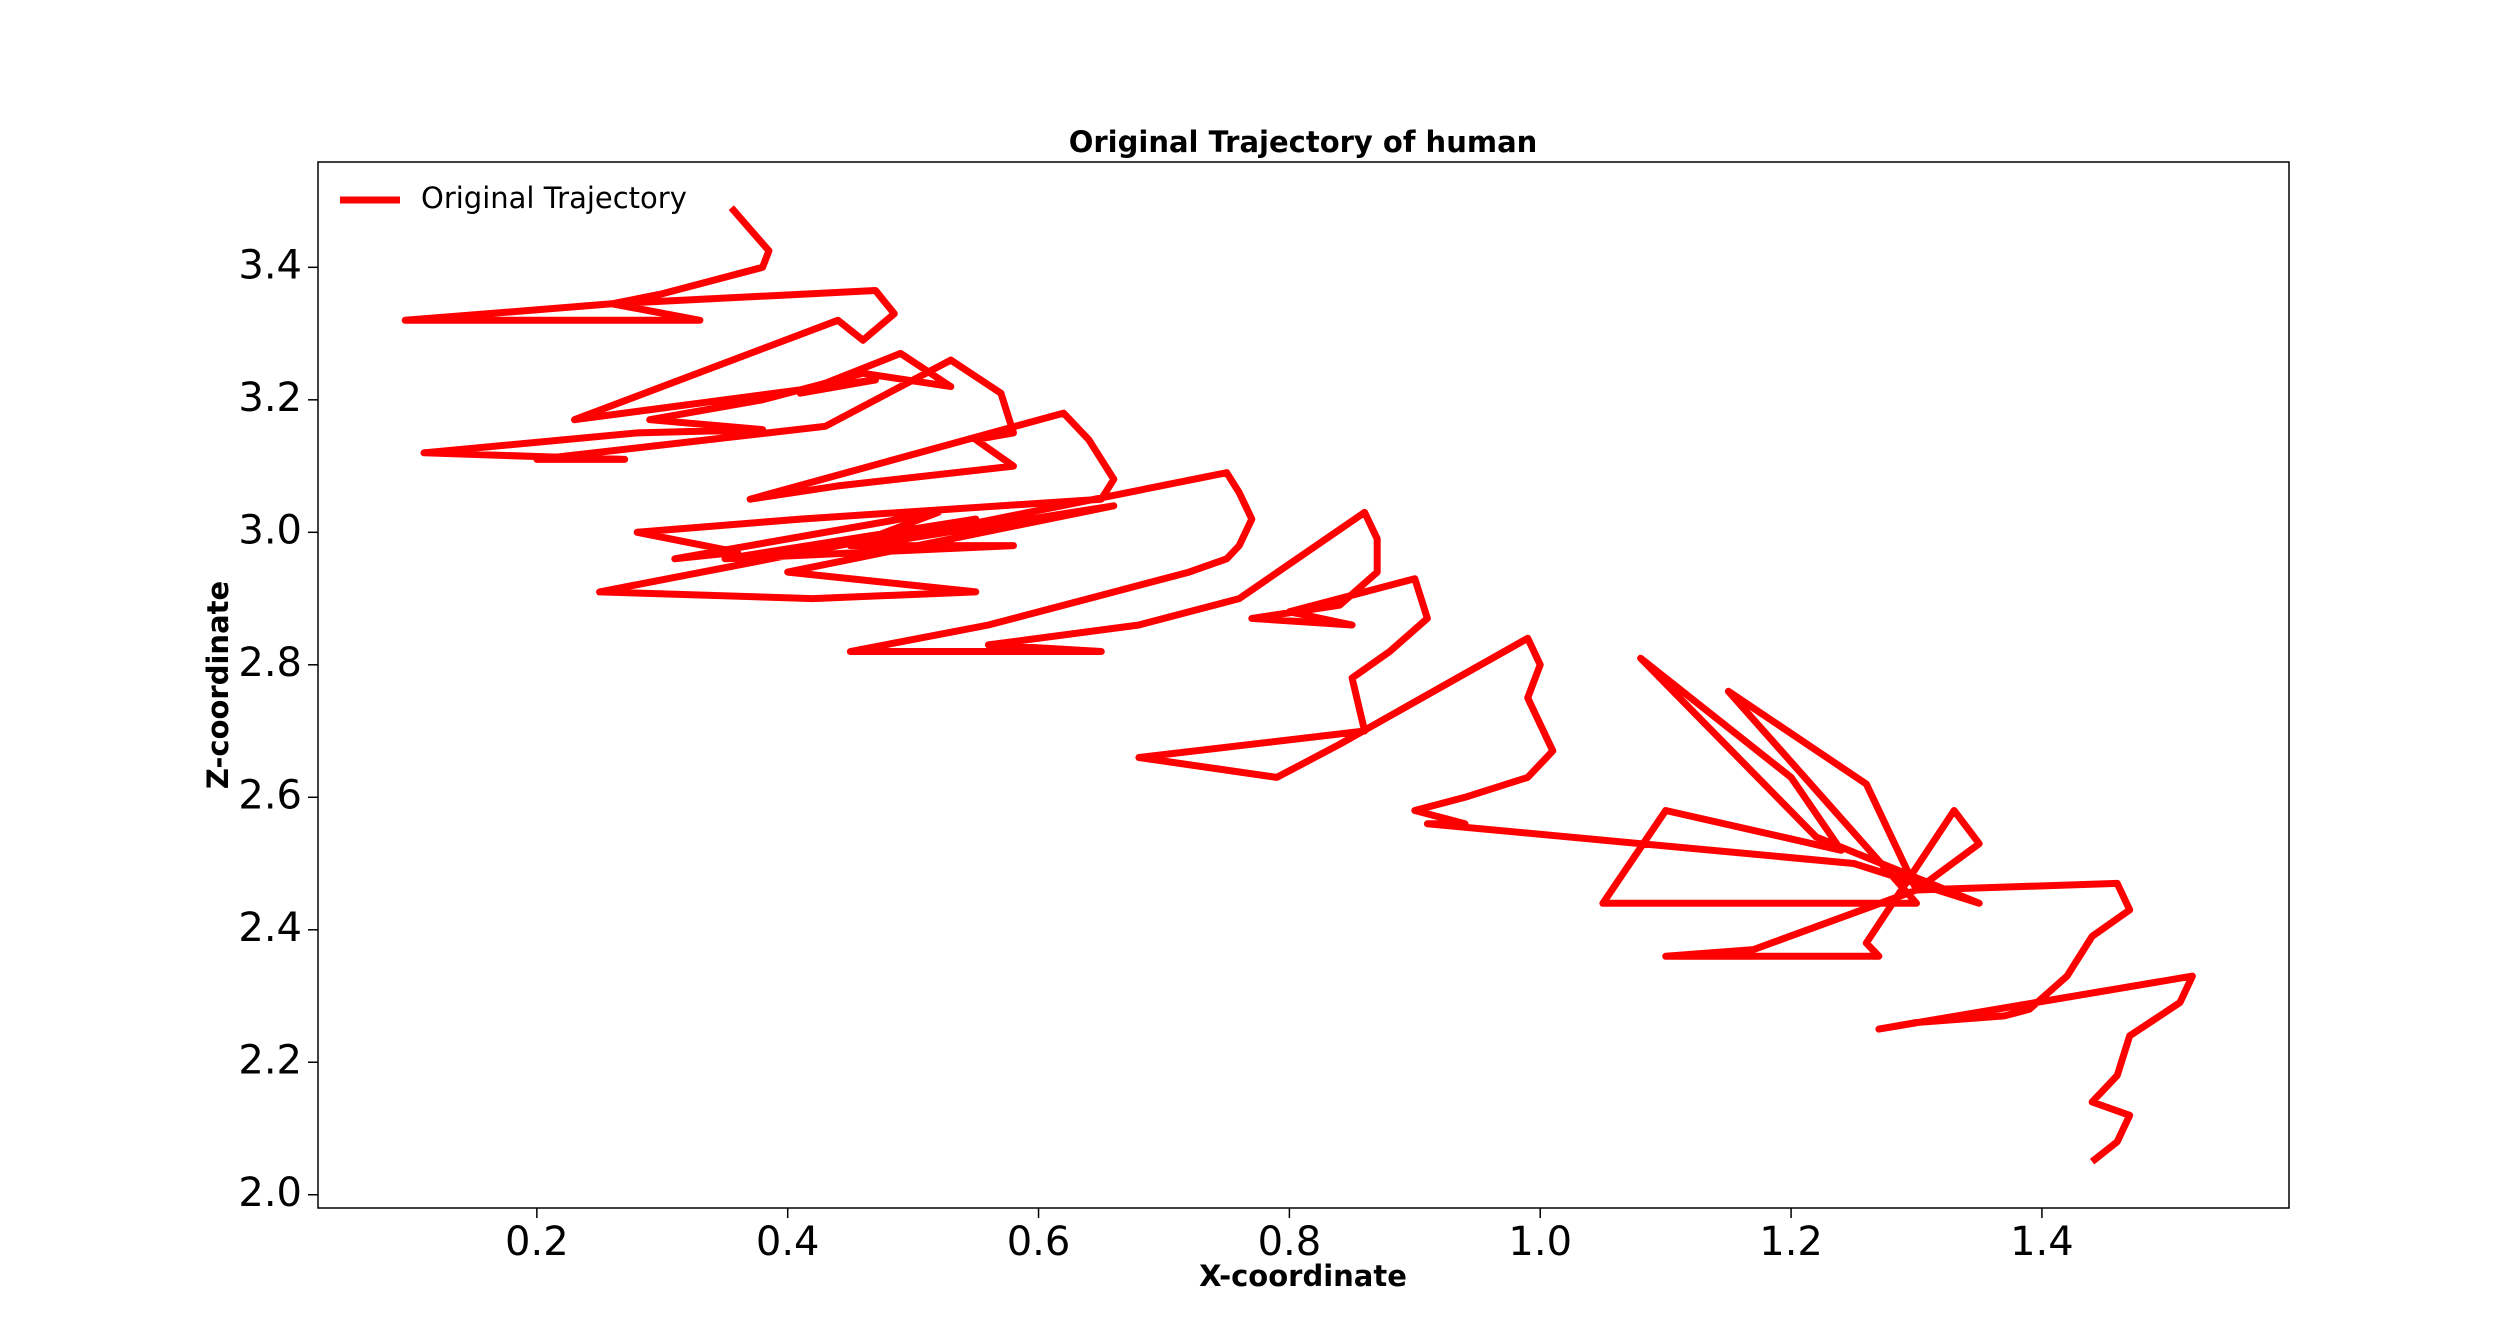 The height and width of the screenshot is (1337, 2504). Describe the element at coordinates (270, 663) in the screenshot. I see `y-tick-label: 2.8` at that location.